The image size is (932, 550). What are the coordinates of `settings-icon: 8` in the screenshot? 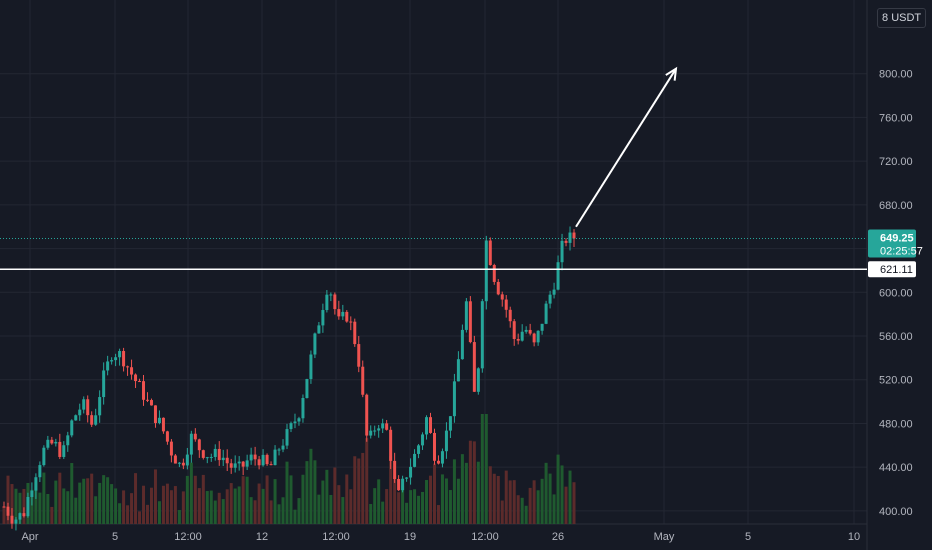 It's located at (885, 18).